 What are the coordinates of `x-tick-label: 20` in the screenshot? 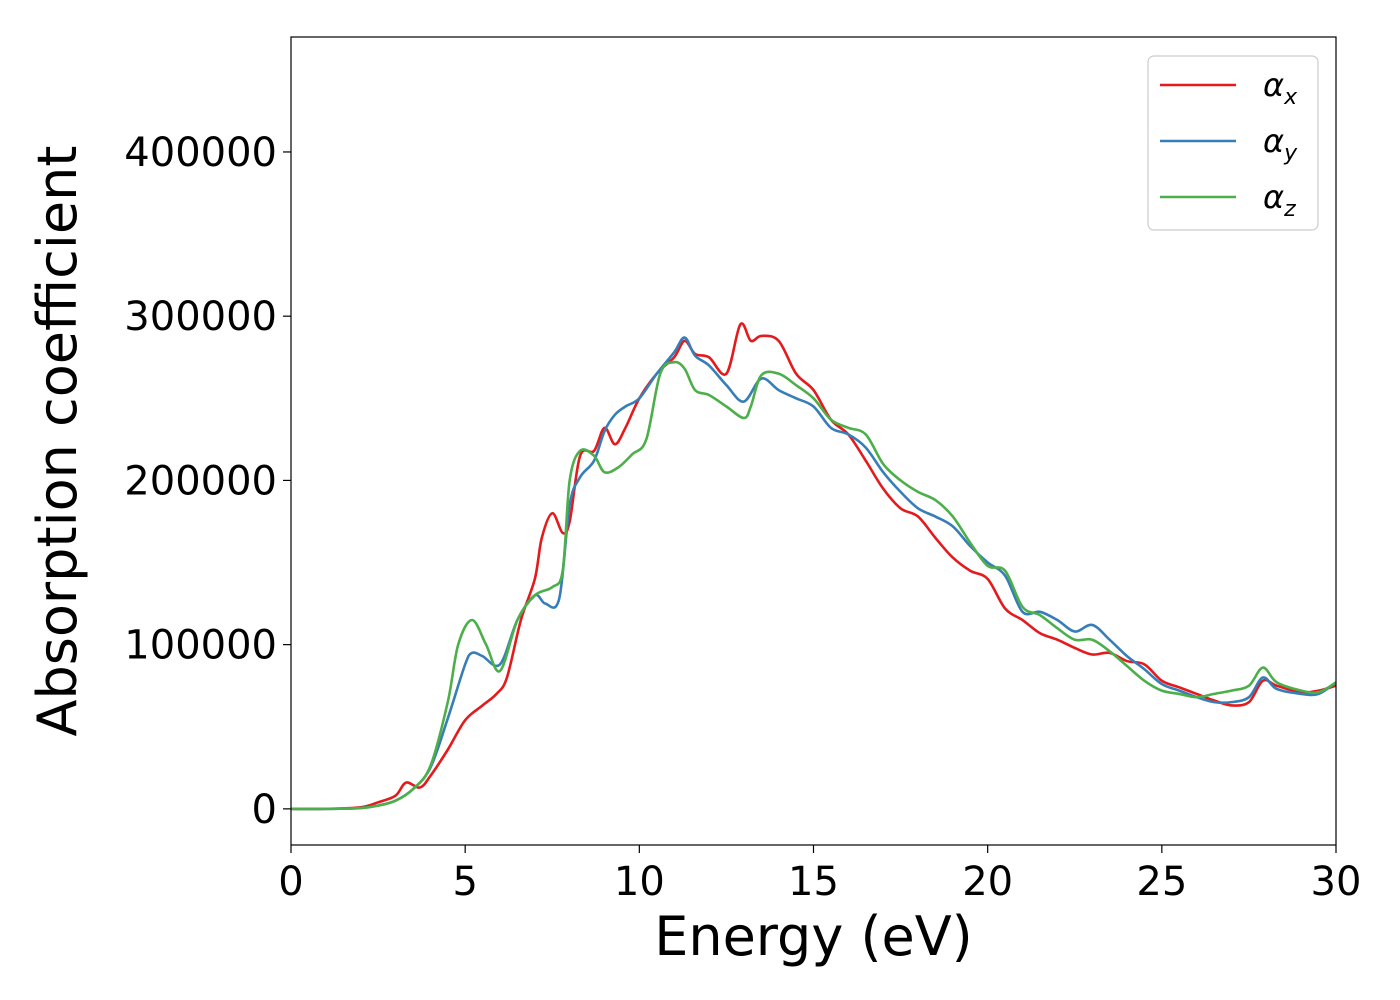 It's located at (987, 882).